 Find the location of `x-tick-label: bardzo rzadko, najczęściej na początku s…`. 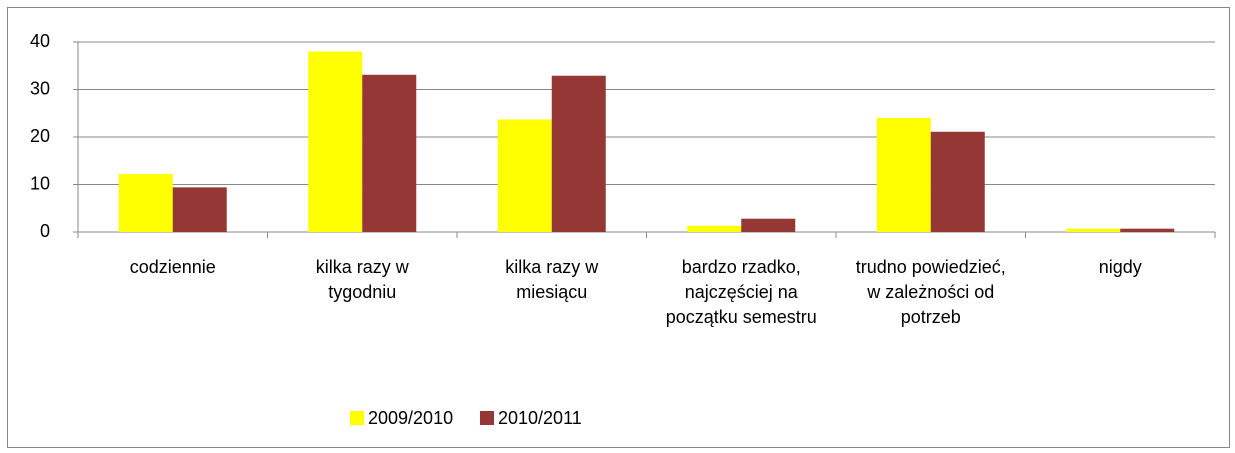

x-tick-label: bardzo rzadko, najczęściej na początku s… is located at coordinates (741, 292).